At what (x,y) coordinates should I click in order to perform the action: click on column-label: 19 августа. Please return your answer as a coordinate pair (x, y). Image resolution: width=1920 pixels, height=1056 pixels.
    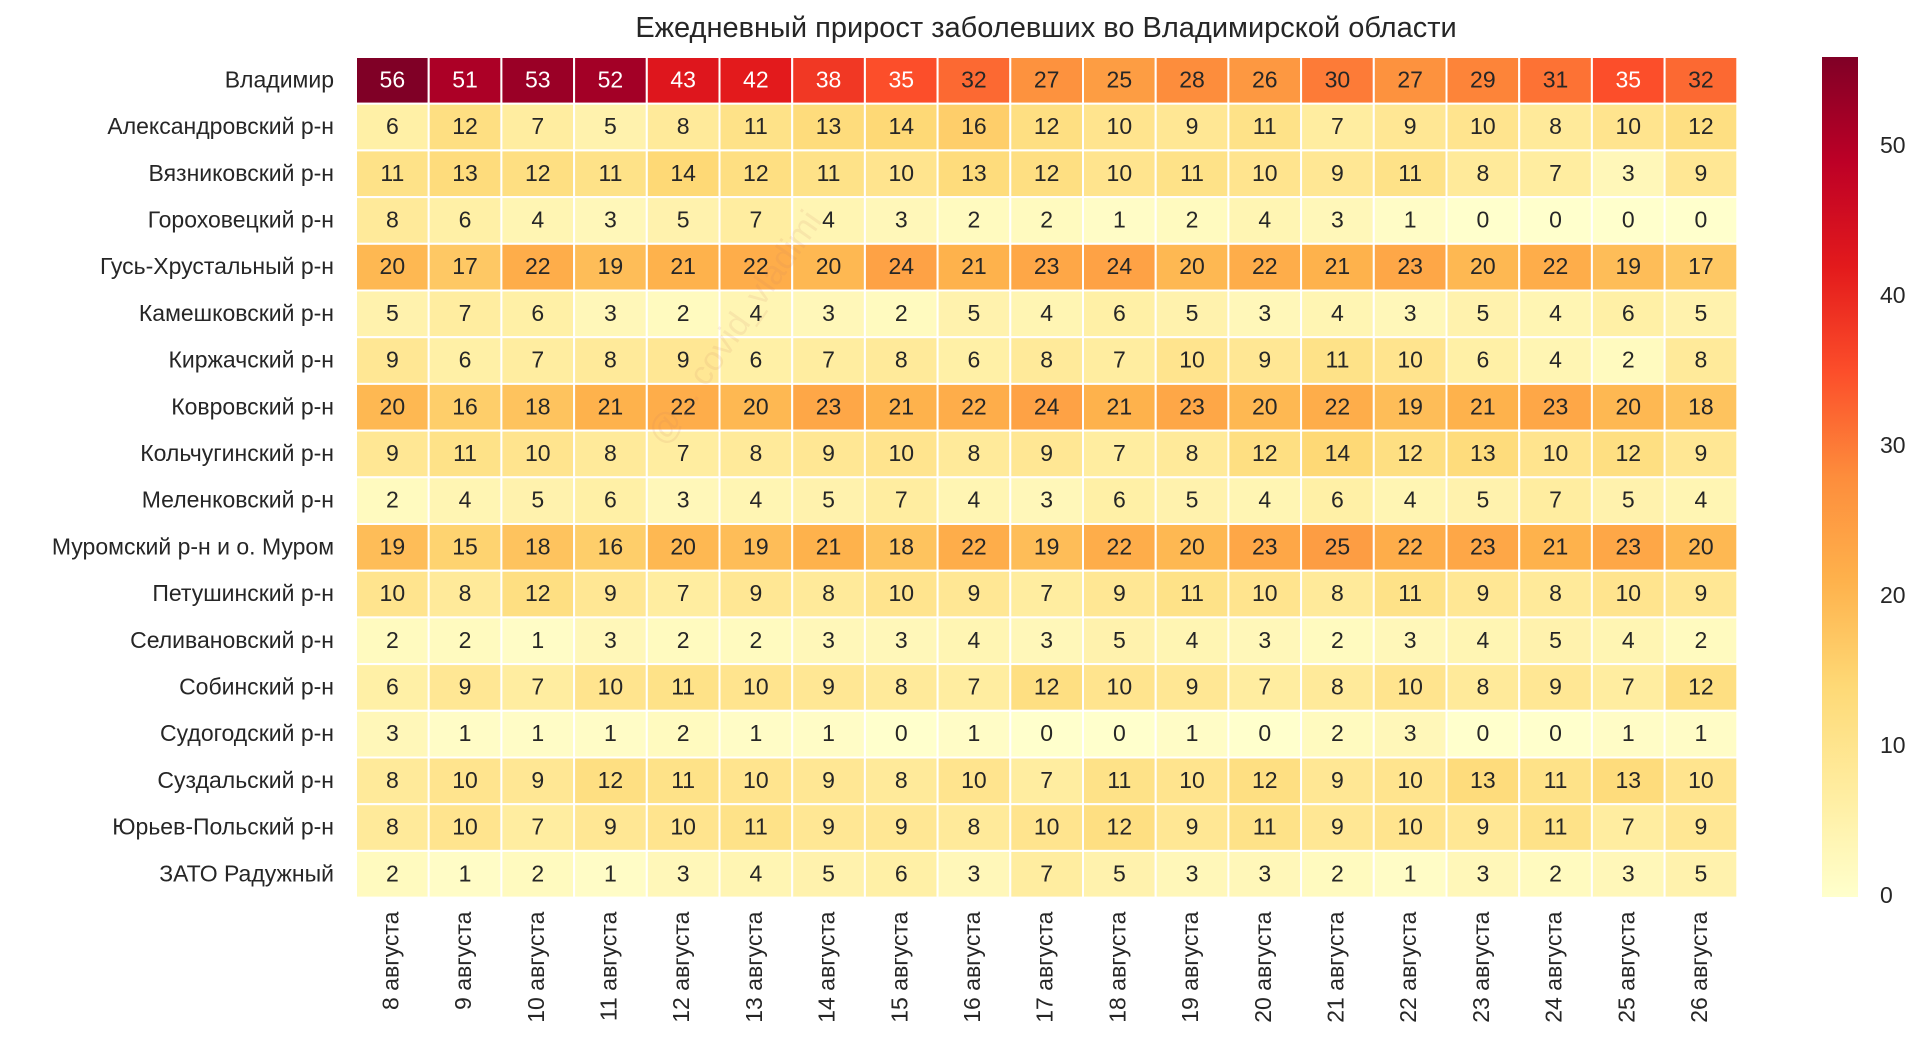
    Looking at the image, I should click on (1190, 966).